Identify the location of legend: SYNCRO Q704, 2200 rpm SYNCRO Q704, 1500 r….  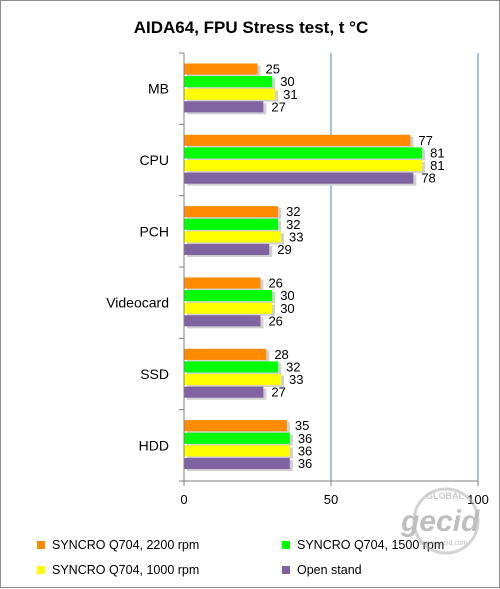
(240, 557).